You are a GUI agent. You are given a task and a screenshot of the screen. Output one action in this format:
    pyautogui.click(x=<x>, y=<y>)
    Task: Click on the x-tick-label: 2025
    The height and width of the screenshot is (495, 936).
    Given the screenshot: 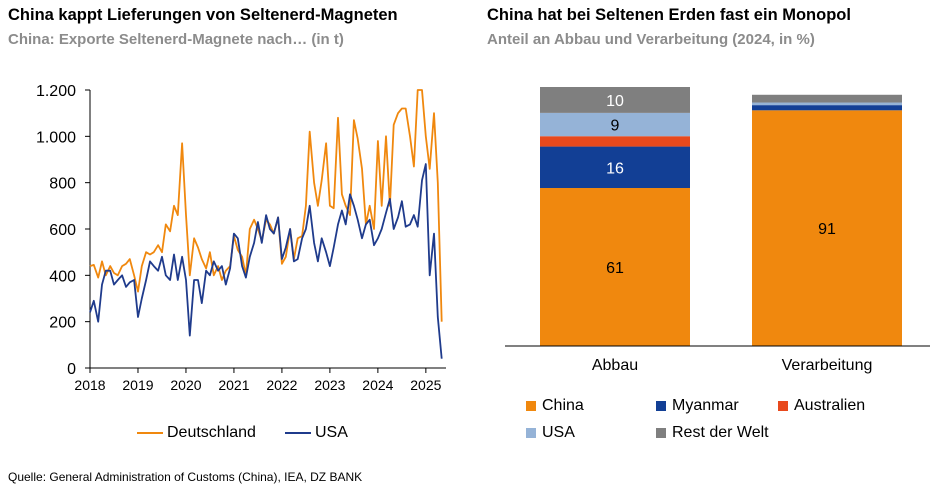 What is the action you would take?
    pyautogui.click(x=425, y=385)
    